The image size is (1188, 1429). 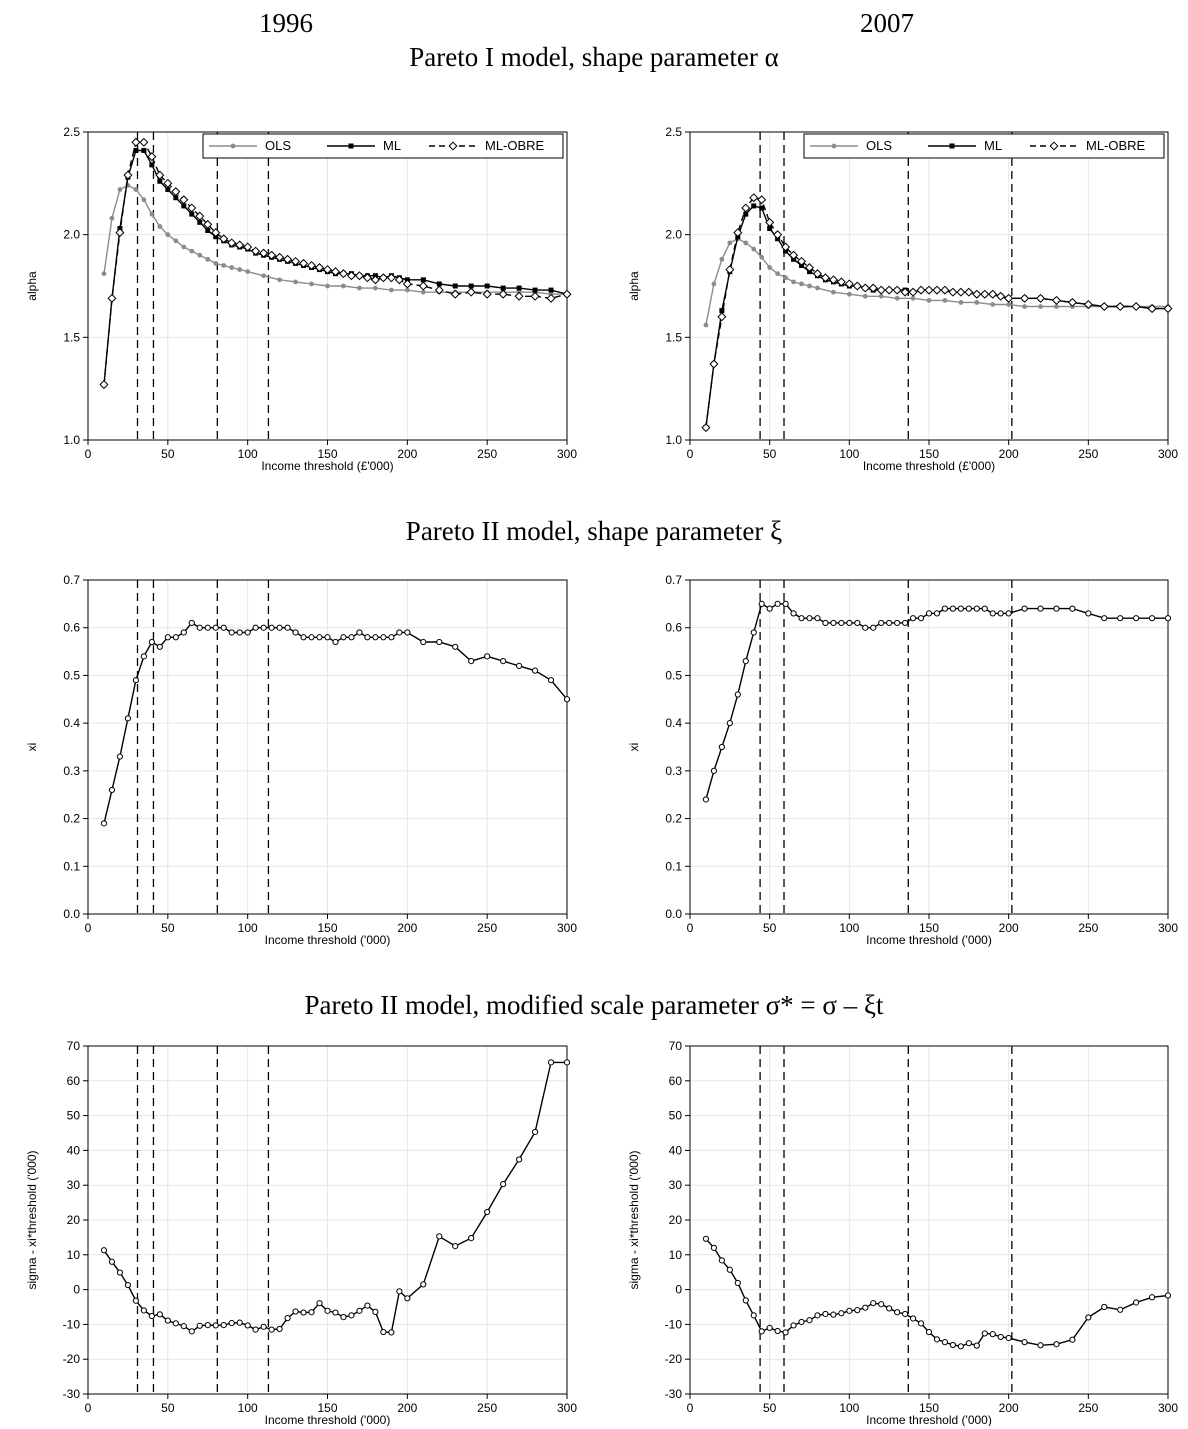 I want to click on y-tick-label: 0.2, so click(x=71, y=819).